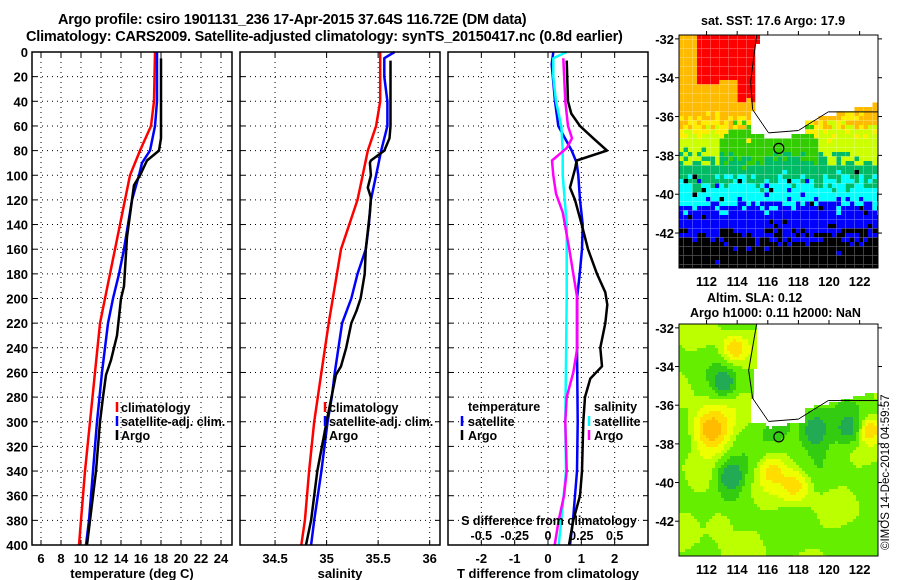 The width and height of the screenshot is (900, 580). Describe the element at coordinates (17, 323) in the screenshot. I see `y-tick-label: 220` at that location.